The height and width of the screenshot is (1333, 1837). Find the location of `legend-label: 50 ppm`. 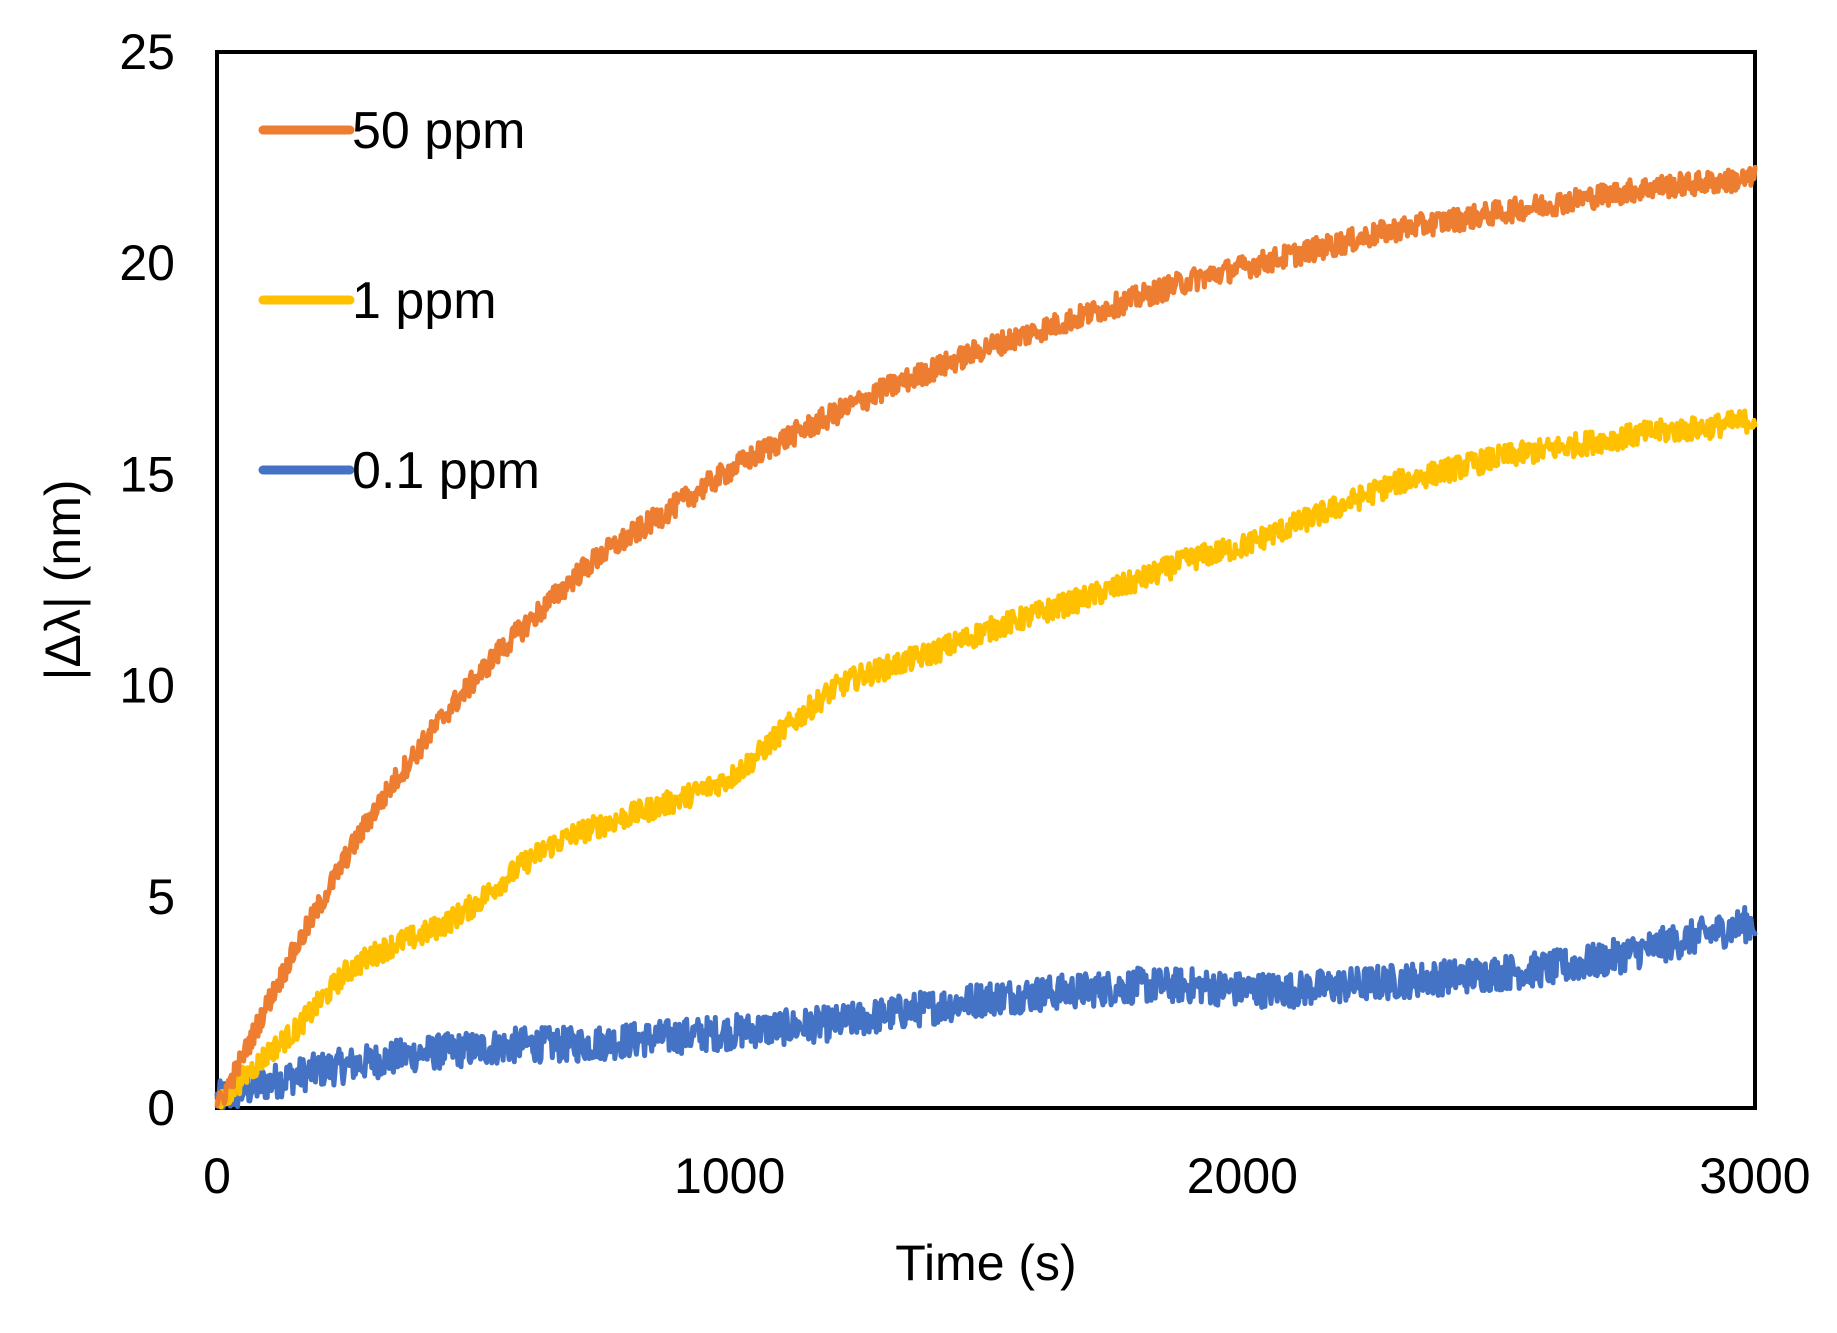

legend-label: 50 ppm is located at coordinates (438, 131).